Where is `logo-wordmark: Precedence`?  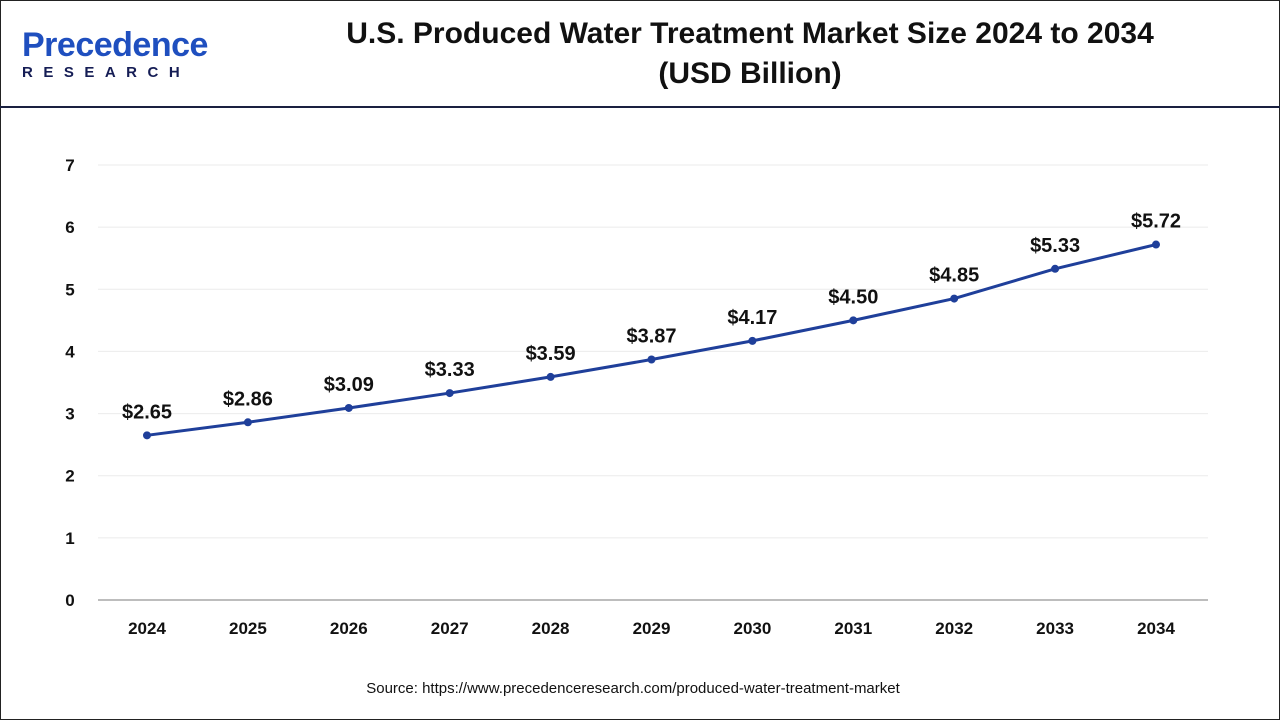 logo-wordmark: Precedence is located at coordinates (115, 45).